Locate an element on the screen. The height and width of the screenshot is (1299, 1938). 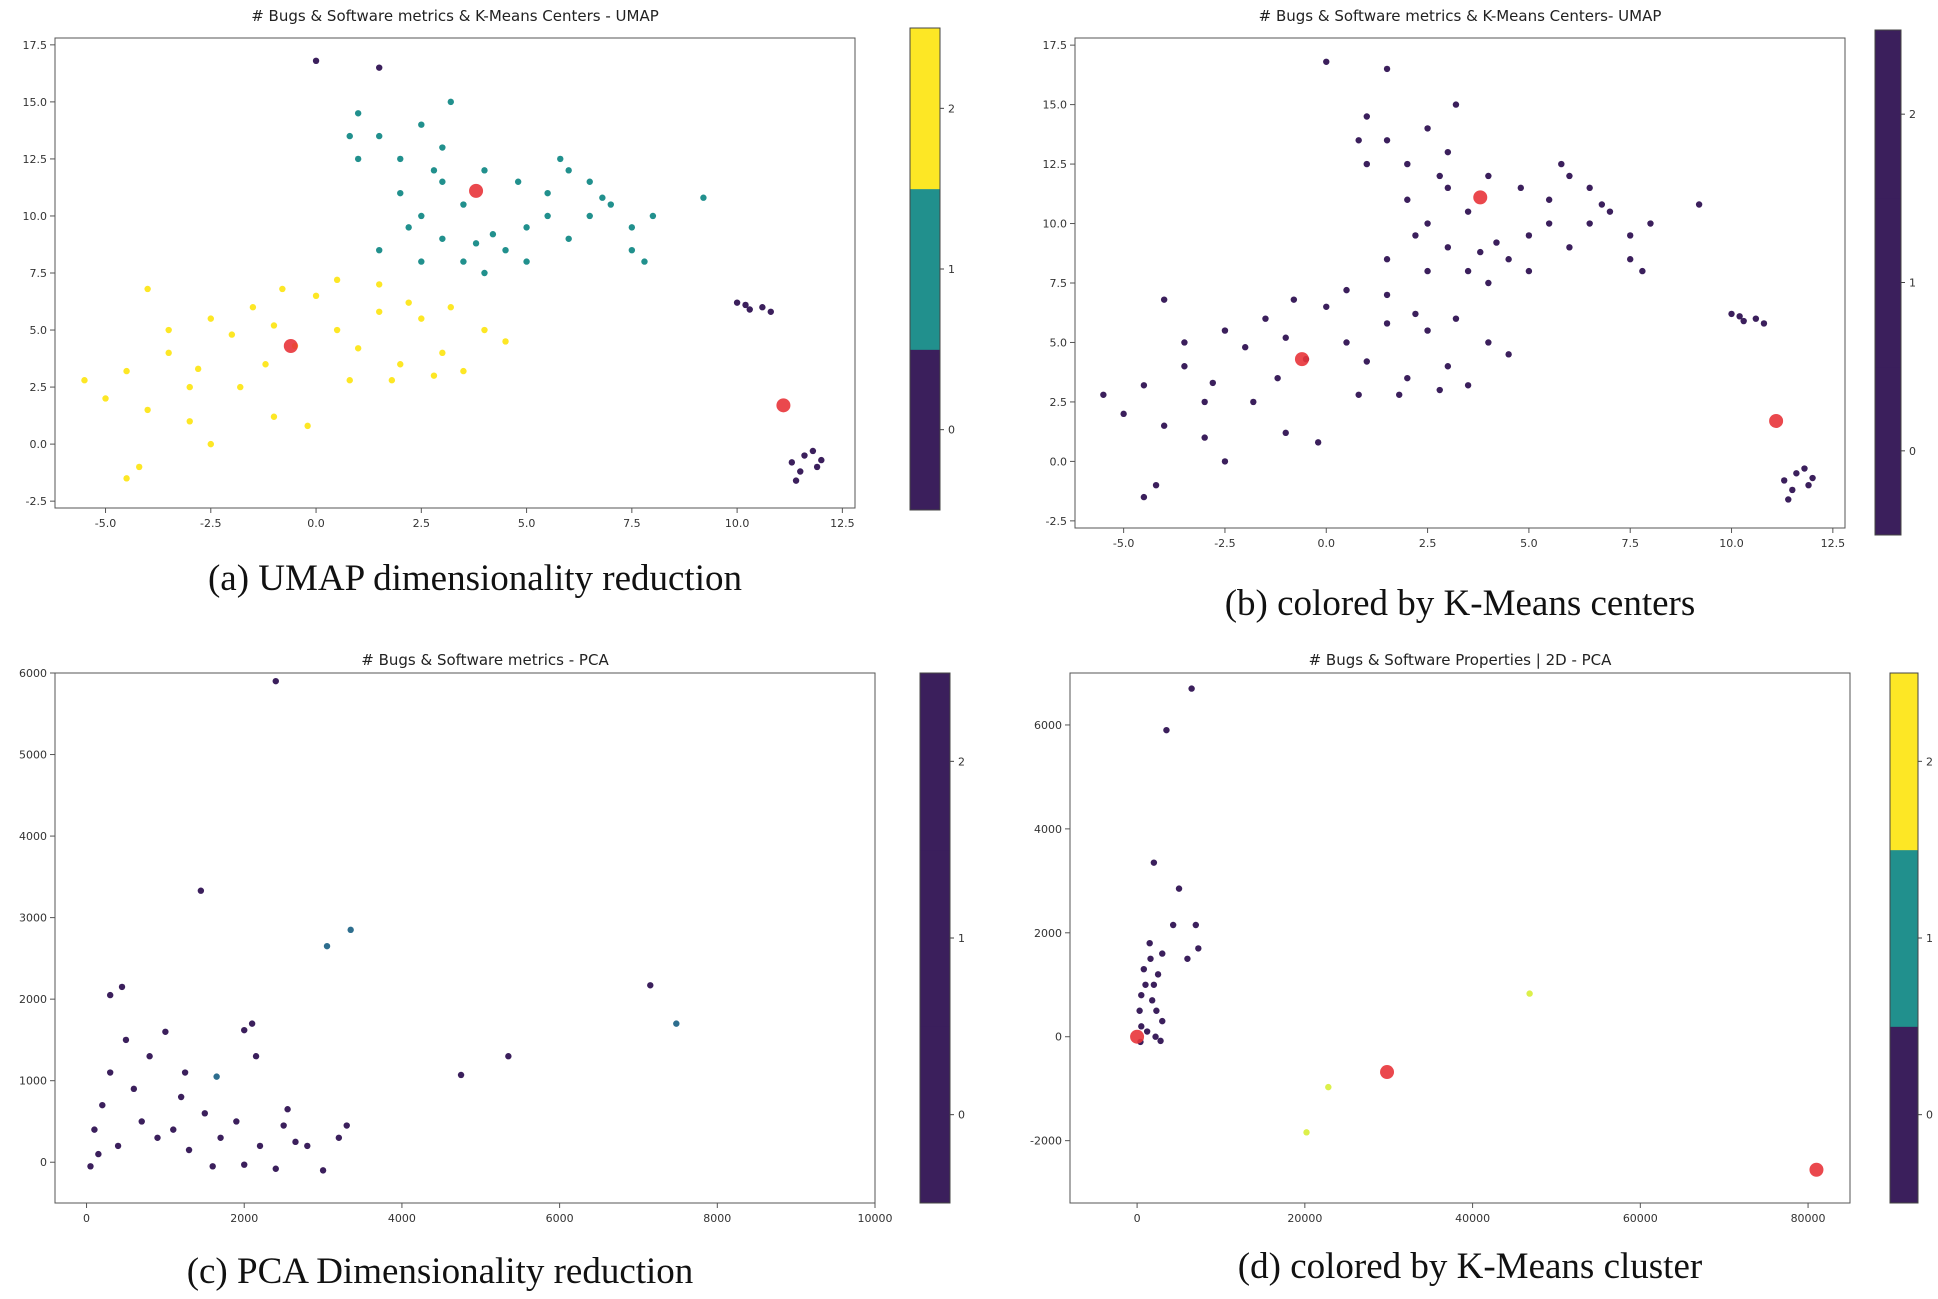
y-tick-label: -2.5 is located at coordinates (1056, 521).